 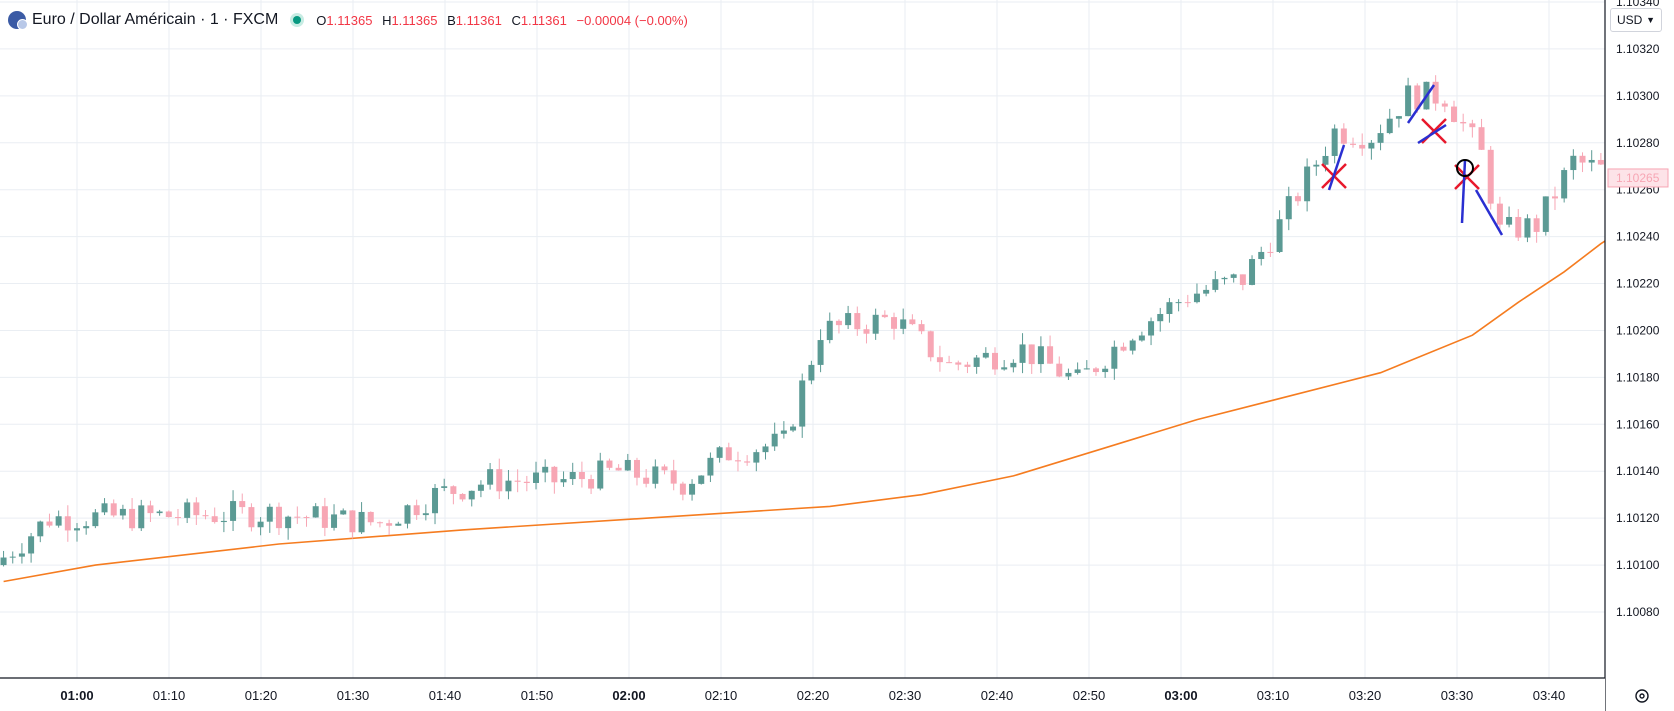 What do you see at coordinates (802, 694) in the screenshot?
I see `time-axis-bg` at bounding box center [802, 694].